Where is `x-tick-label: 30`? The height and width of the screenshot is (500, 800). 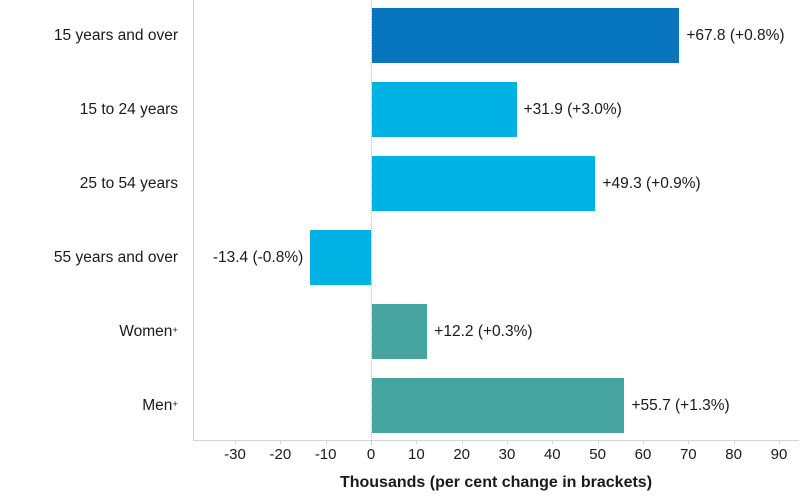
x-tick-label: 30 is located at coordinates (507, 454).